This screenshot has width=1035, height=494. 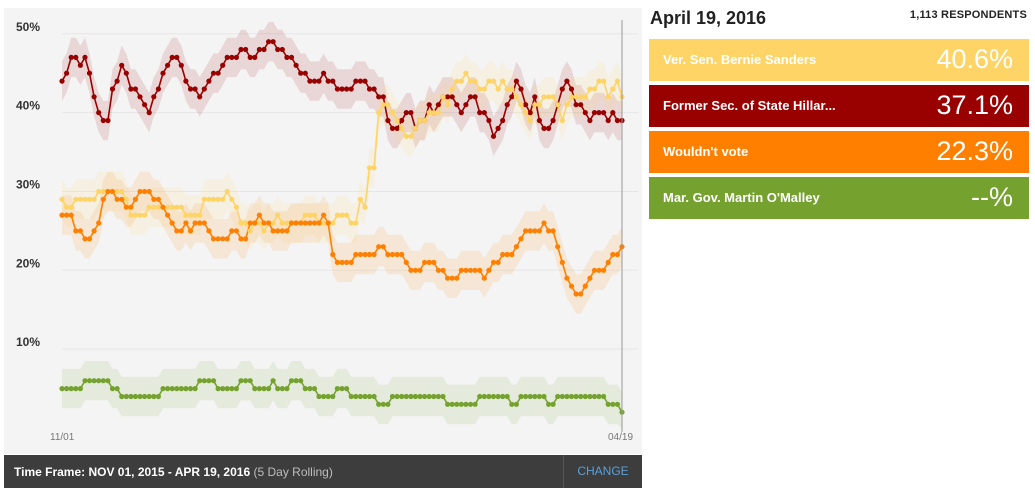 I want to click on y-tick-label: 40%, so click(x=28, y=106).